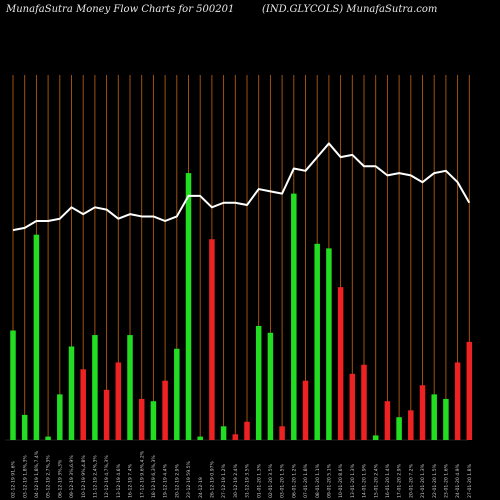 This screenshot has width=500, height=500. Describe the element at coordinates (166, 480) in the screenshot. I see `x-tick-label: 19-12-19 4.4%` at that location.